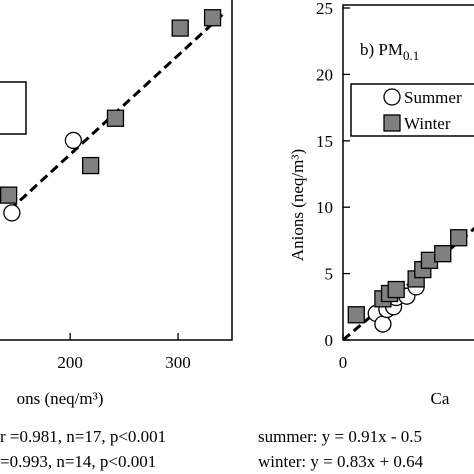 Image resolution: width=474 pixels, height=474 pixels. Describe the element at coordinates (343, 362) in the screenshot. I see `x-tick-label: 0` at that location.